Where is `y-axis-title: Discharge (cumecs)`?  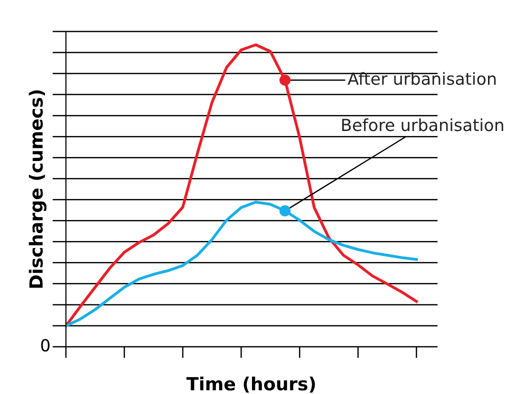
y-axis-title: Discharge (cumecs) is located at coordinates (37, 189).